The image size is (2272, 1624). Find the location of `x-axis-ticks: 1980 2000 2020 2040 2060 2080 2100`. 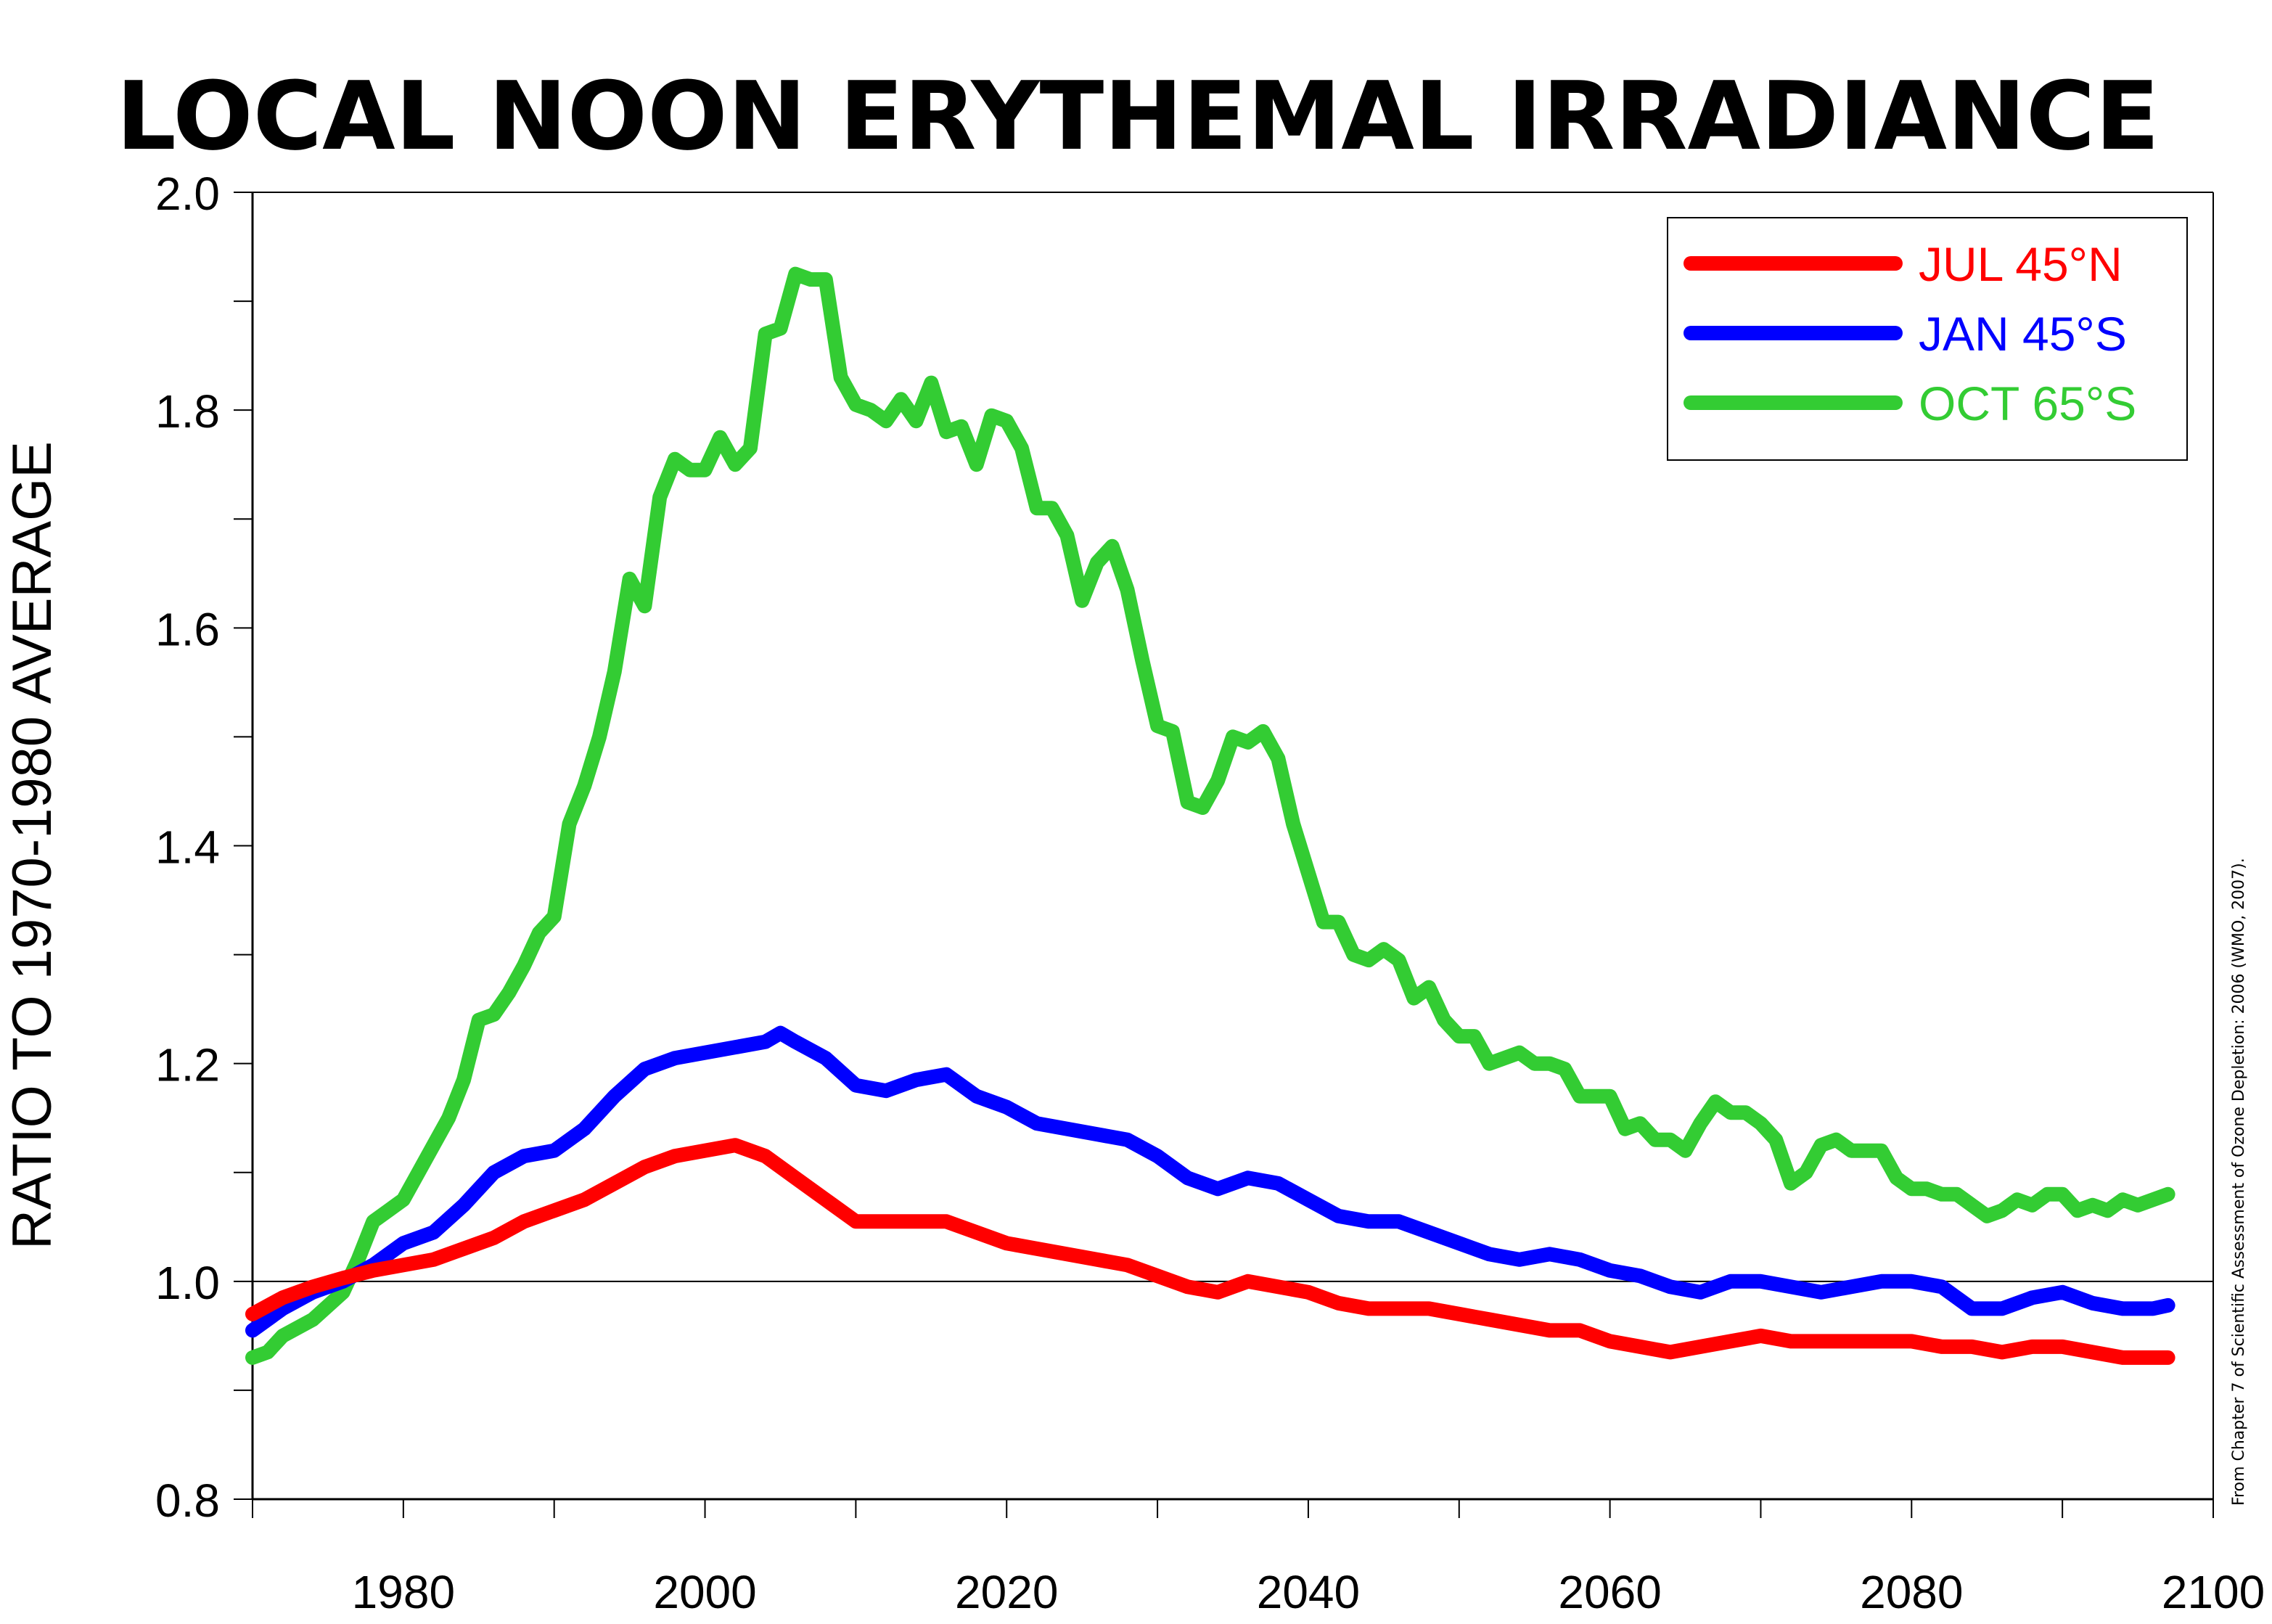

x-axis-ticks: 1980 2000 2020 2040 2060 2080 2100 is located at coordinates (1259, 1559).